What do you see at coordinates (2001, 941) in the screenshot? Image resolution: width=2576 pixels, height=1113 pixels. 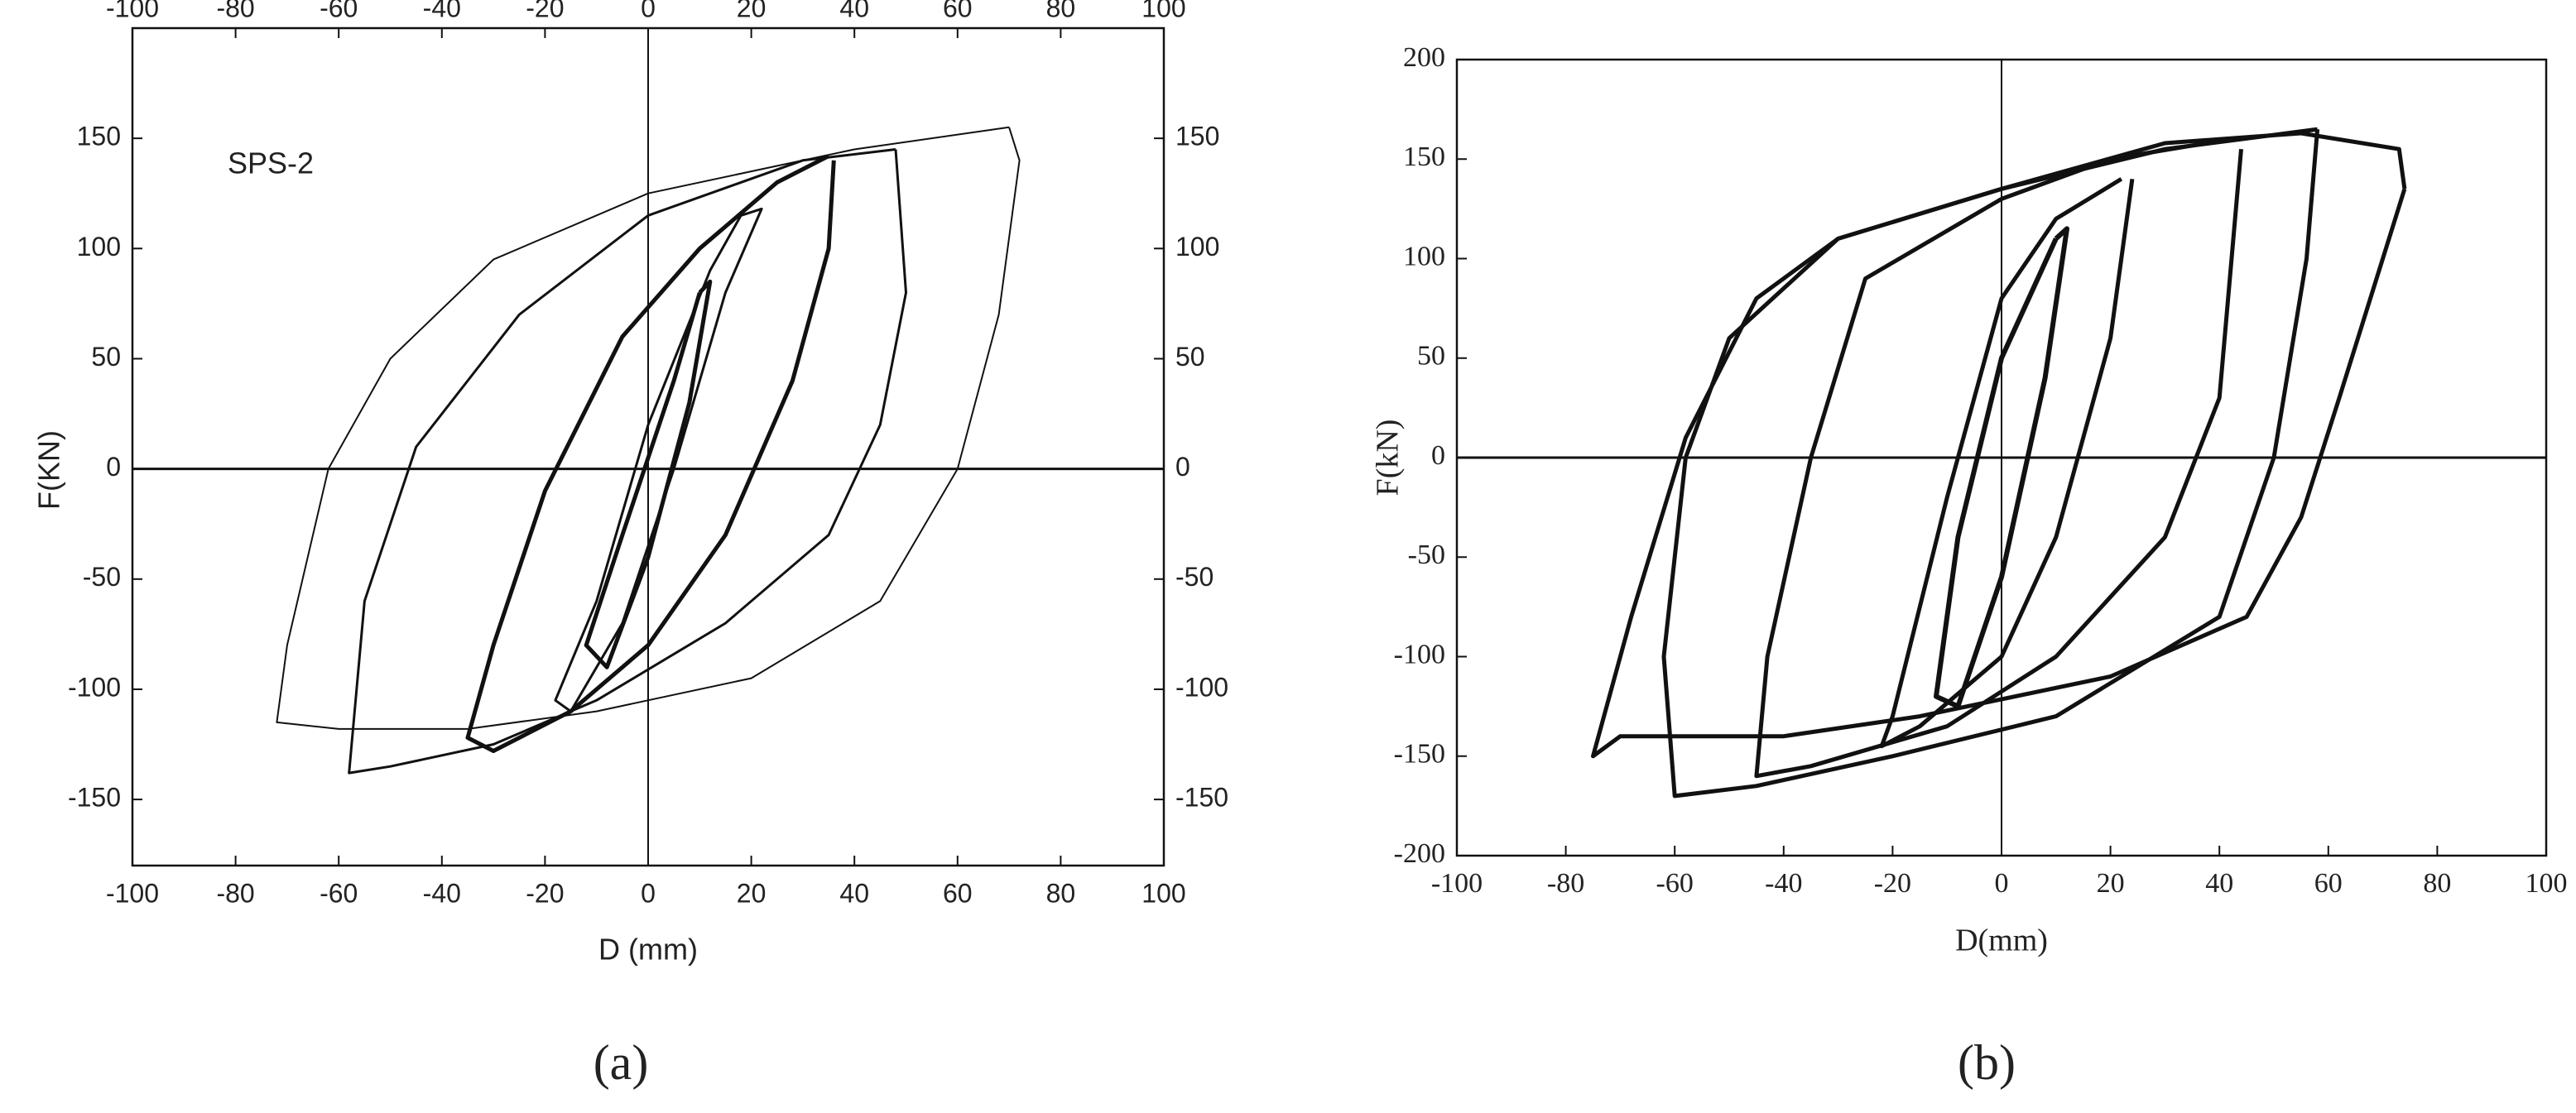 I see `x-axis-label: D(mm)` at bounding box center [2001, 941].